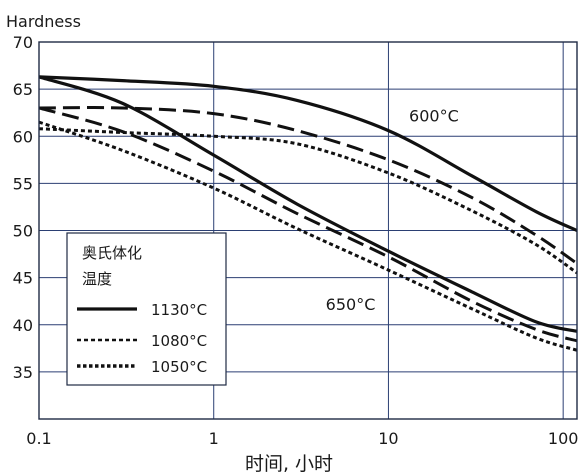 The image size is (579, 476). I want to click on y-tick-label: 70, so click(23, 42).